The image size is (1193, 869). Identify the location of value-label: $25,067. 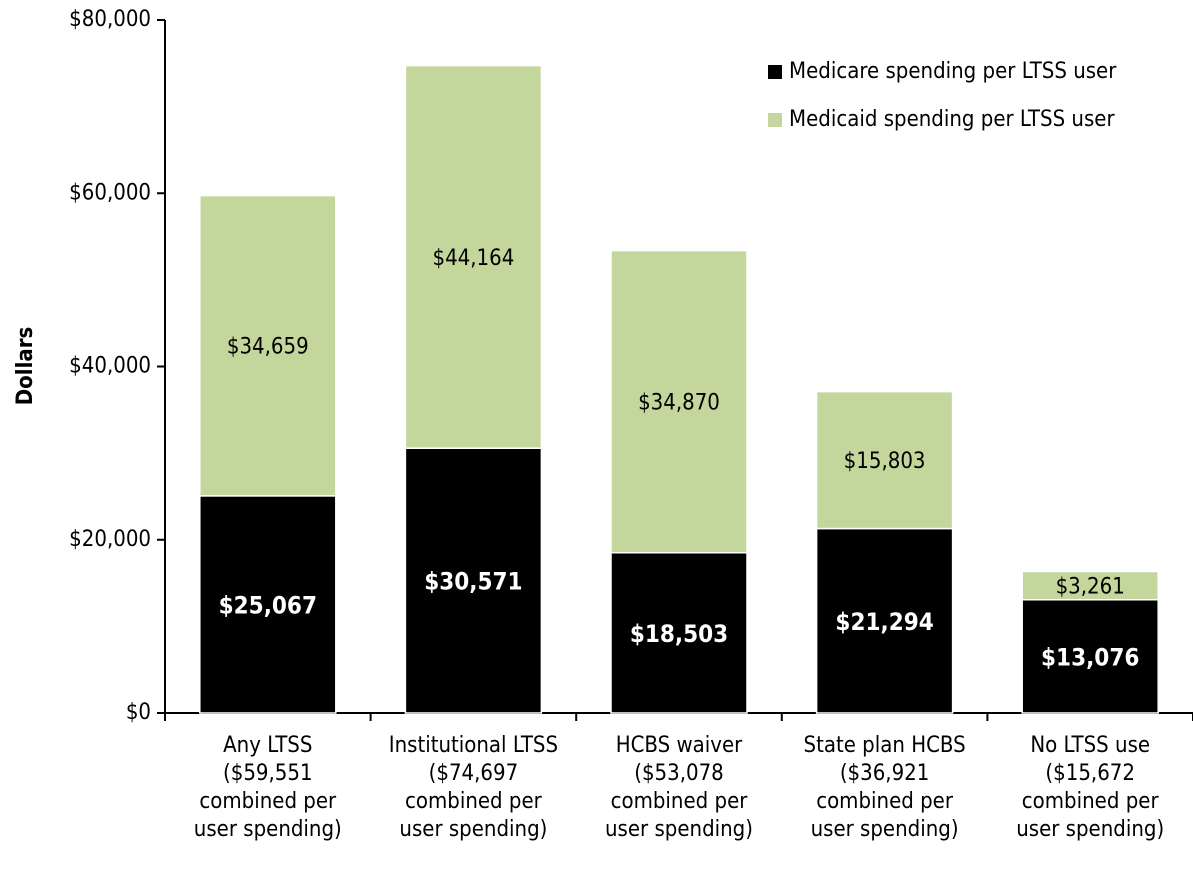
(268, 605).